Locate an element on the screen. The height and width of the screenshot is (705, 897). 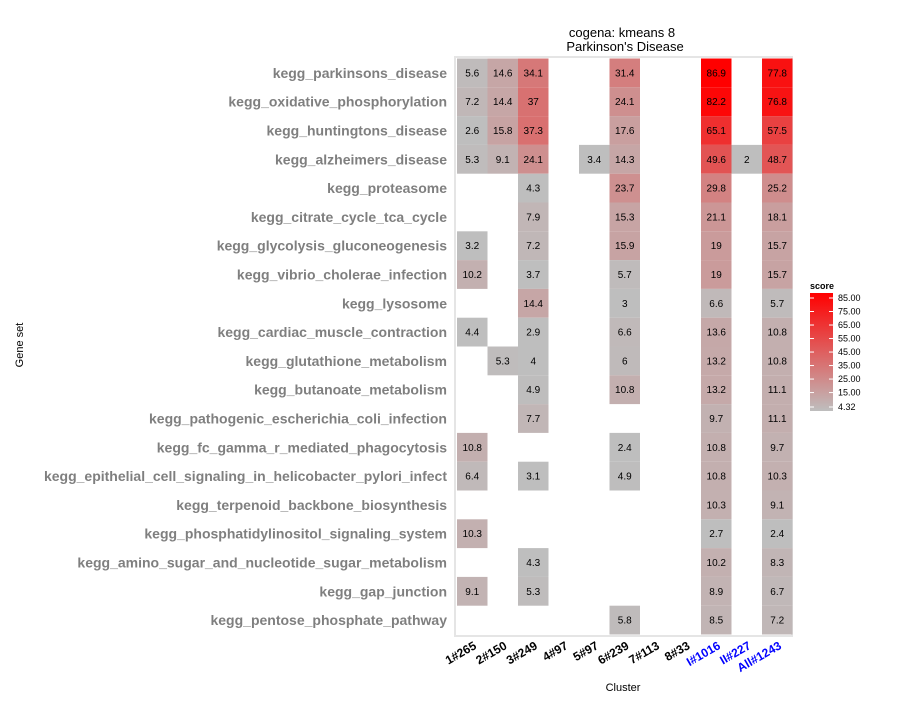
cell-value-label: 3.7 is located at coordinates (533, 275).